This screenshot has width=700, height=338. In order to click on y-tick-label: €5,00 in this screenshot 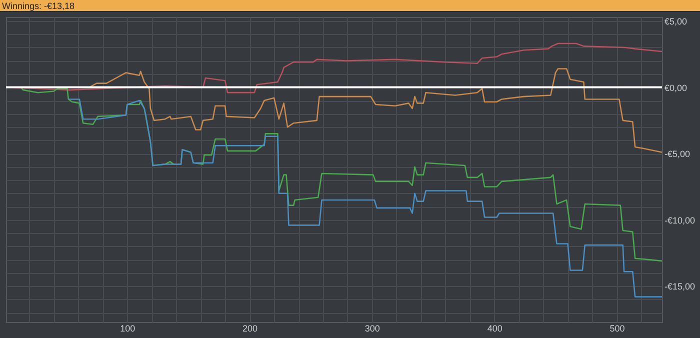, I will do `click(676, 21)`.